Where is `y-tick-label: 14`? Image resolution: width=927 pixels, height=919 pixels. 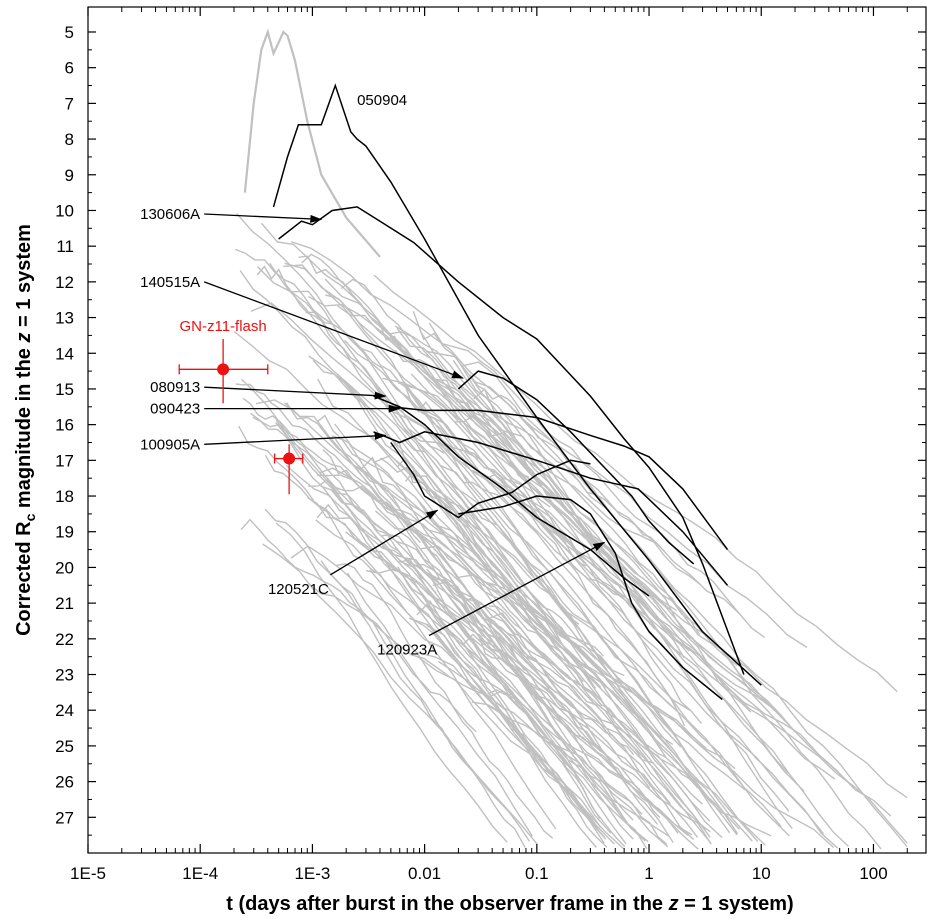
y-tick-label: 14 is located at coordinates (64, 353).